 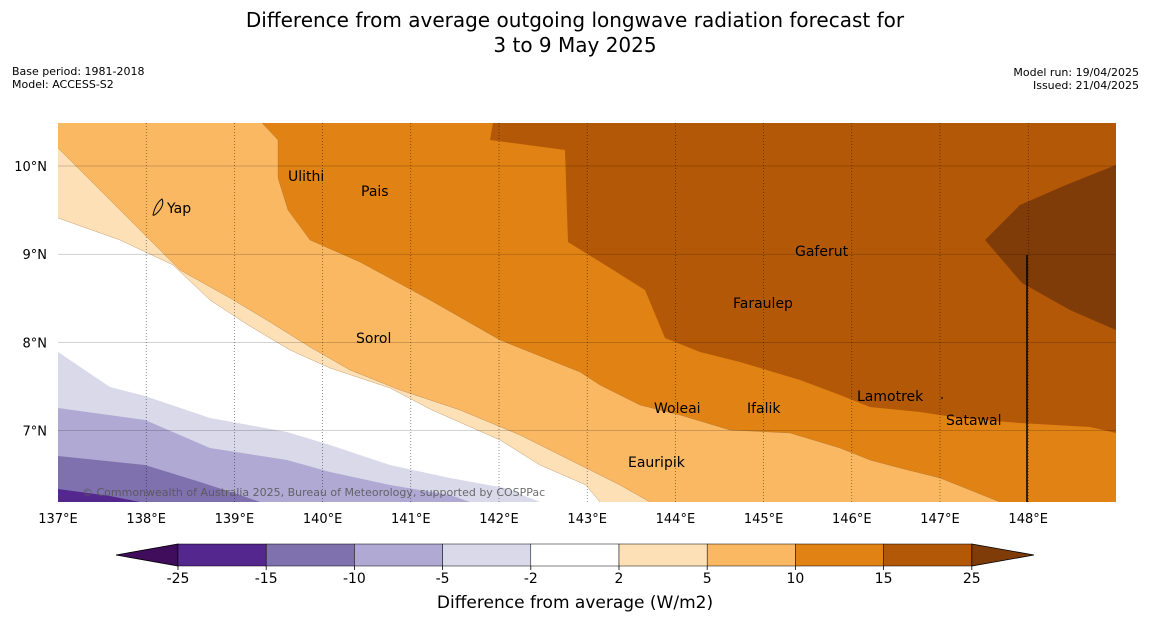 What do you see at coordinates (763, 304) in the screenshot?
I see `island-label-faraulep: Faraulep` at bounding box center [763, 304].